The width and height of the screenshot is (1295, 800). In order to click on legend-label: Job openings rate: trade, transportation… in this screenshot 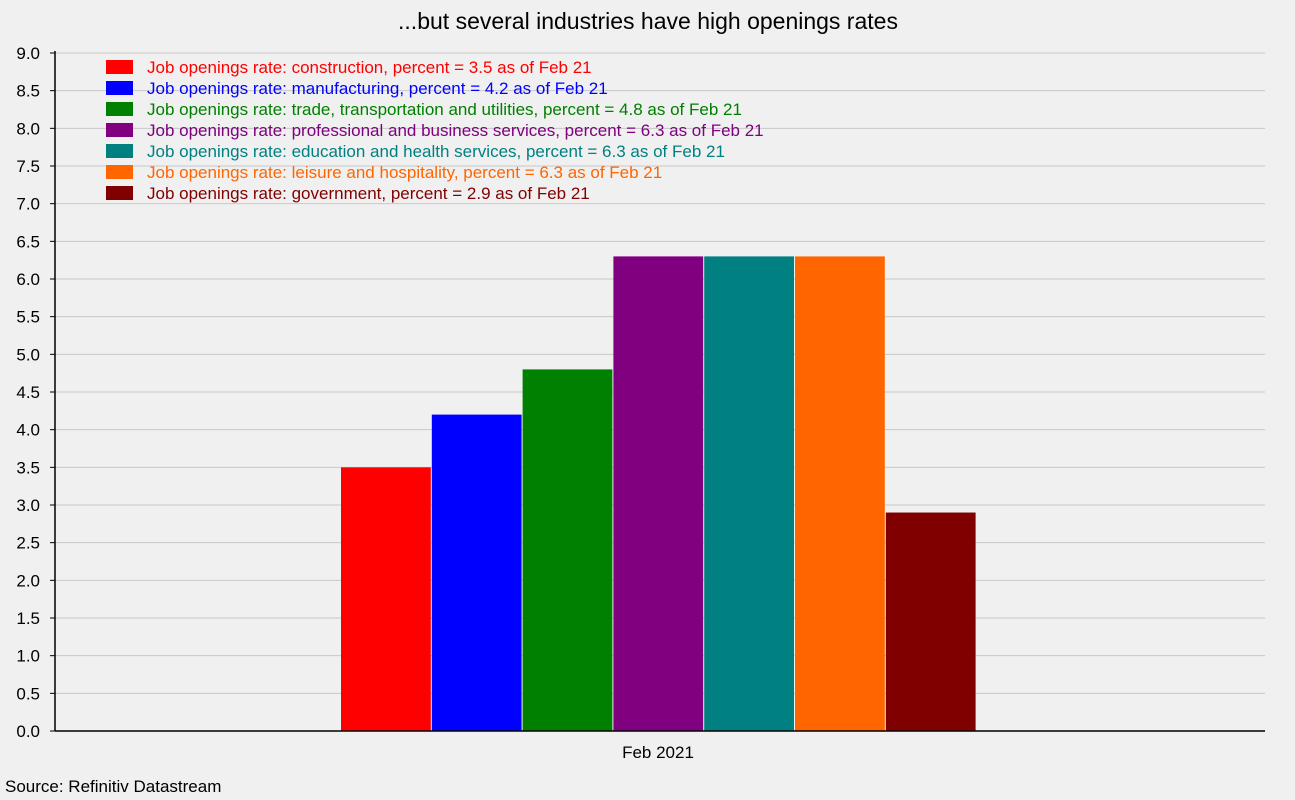, I will do `click(444, 109)`.